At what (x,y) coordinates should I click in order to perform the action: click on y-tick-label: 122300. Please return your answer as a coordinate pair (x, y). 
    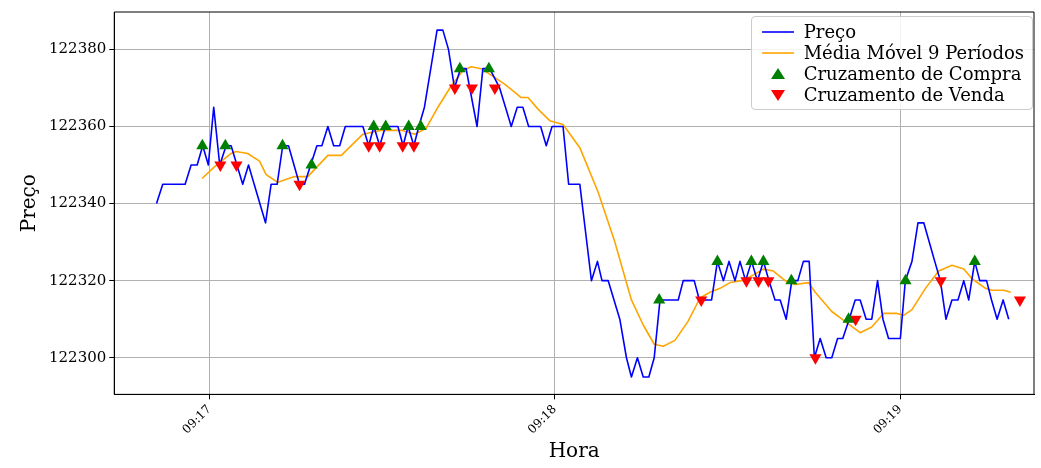
    Looking at the image, I should click on (78, 356).